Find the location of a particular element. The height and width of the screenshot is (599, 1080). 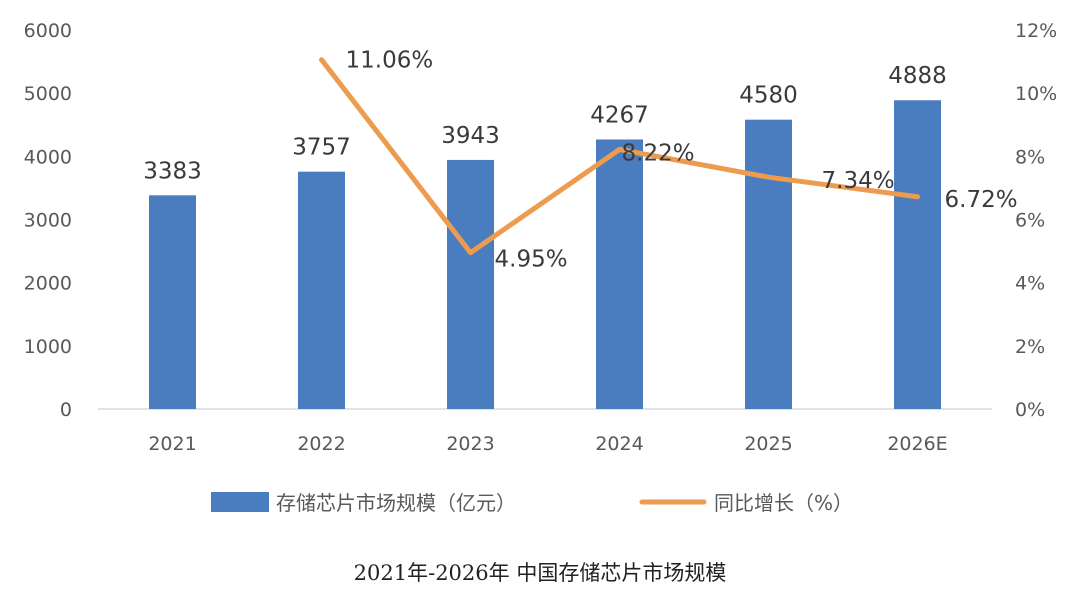

left-axis-ticks: 0 1000 2000 3000 4000 5000 6000 is located at coordinates (48, 220).